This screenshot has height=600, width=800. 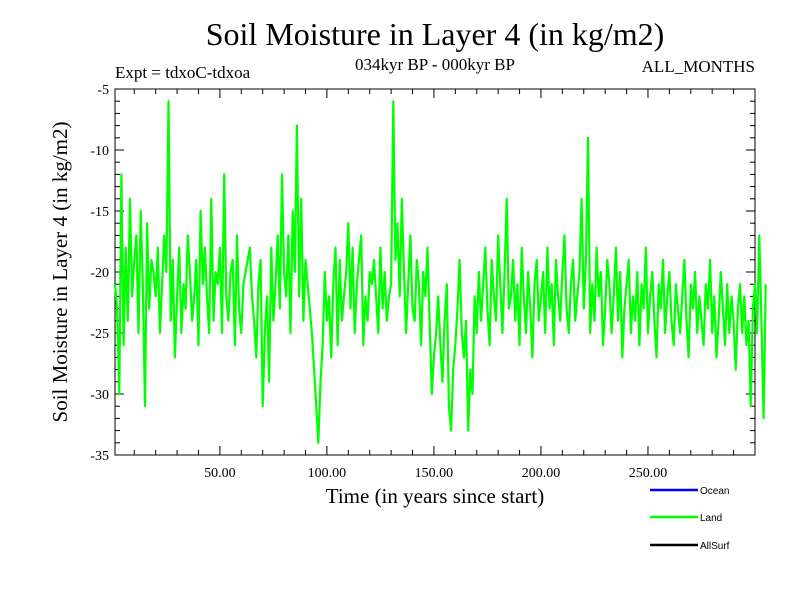 I want to click on chart-title: Soil Moisture in Layer 4 (in kg/m2), so click(x=435, y=34).